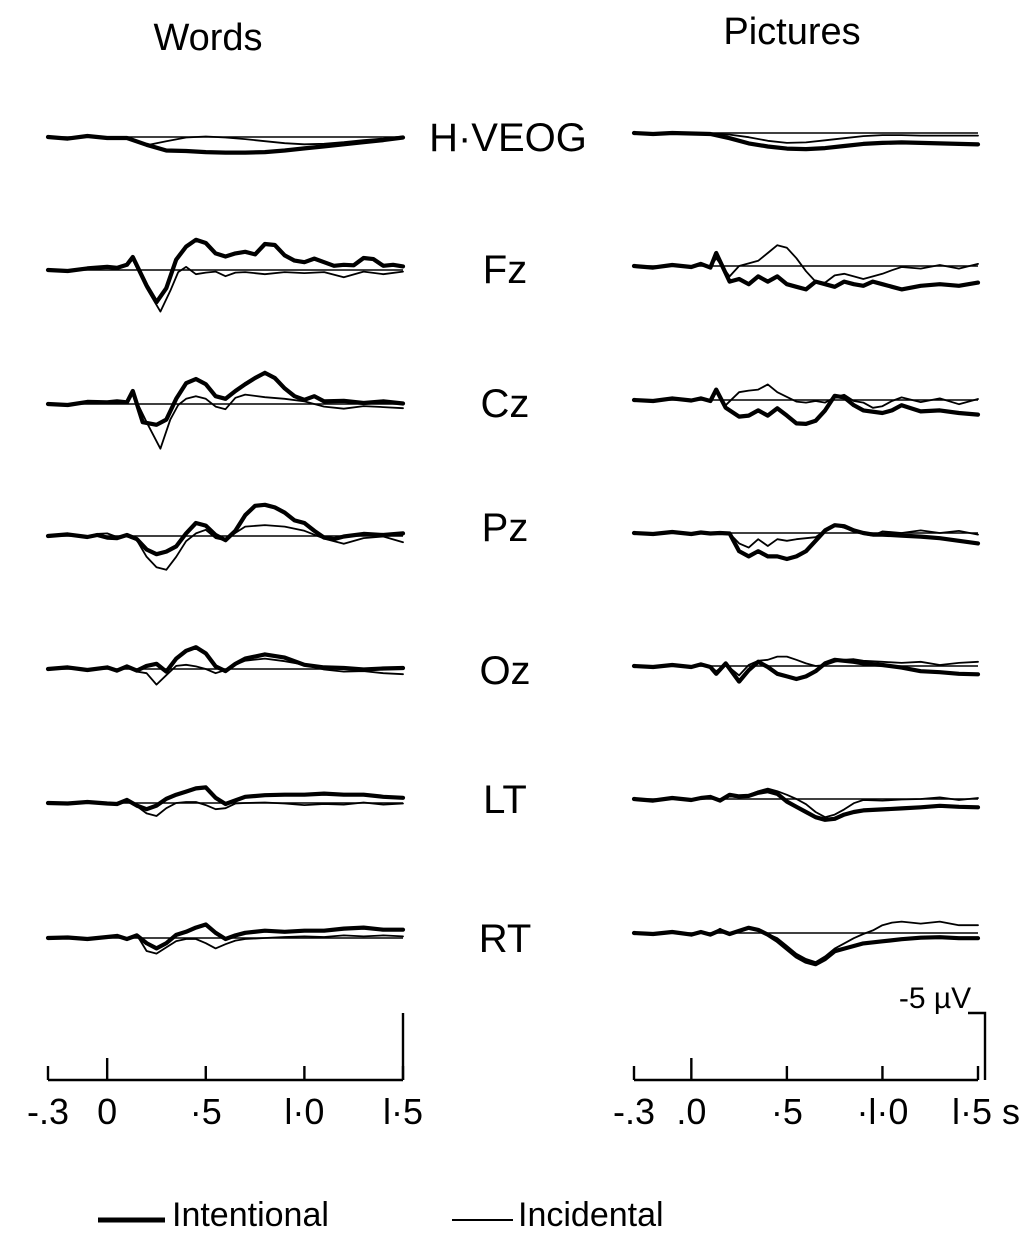 This screenshot has width=1032, height=1235. I want to click on calibration-label: -5 µV, so click(935, 998).